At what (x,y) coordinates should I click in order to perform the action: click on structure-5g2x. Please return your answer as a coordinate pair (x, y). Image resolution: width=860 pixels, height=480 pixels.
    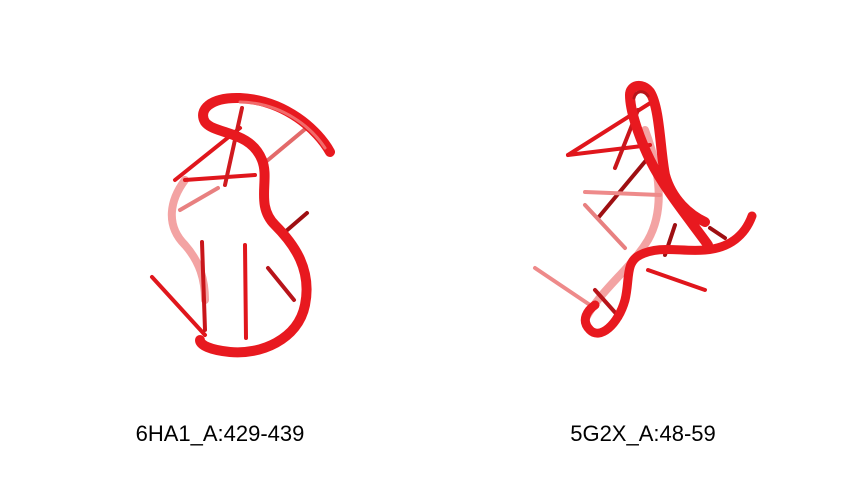
    Looking at the image, I should click on (643, 209).